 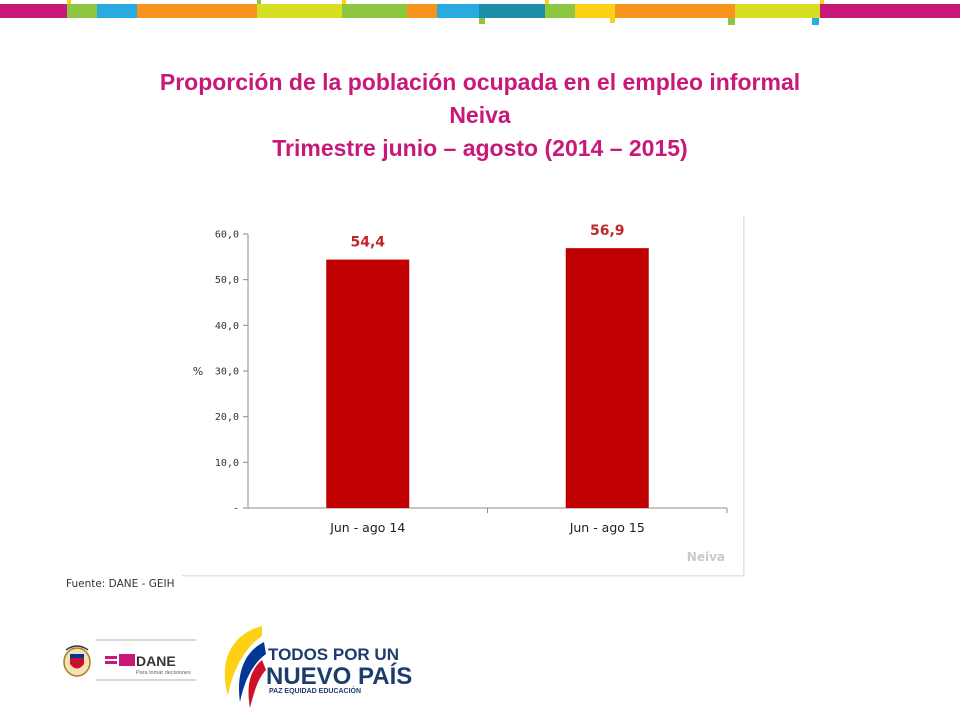 What do you see at coordinates (607, 527) in the screenshot?
I see `x-category-label: Jun - ago 15` at bounding box center [607, 527].